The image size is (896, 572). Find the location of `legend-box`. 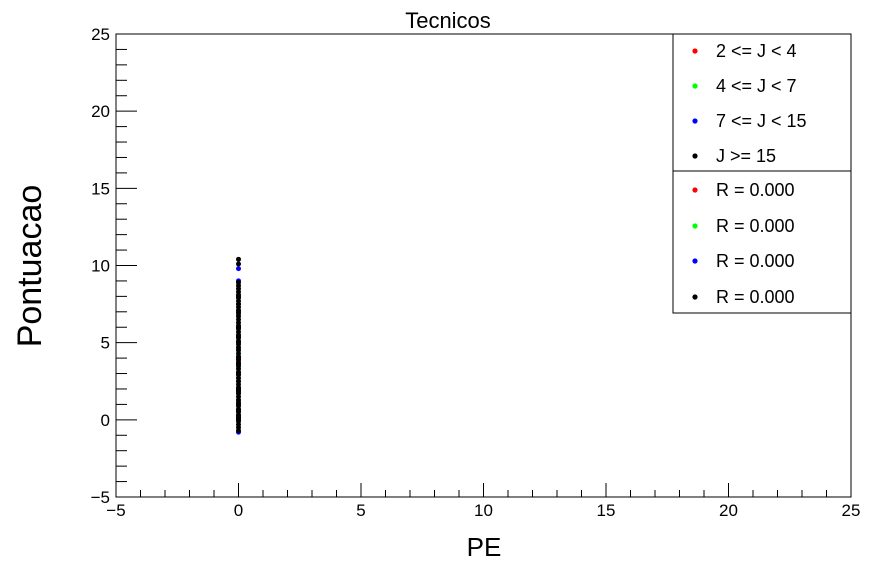

legend-box is located at coordinates (762, 173).